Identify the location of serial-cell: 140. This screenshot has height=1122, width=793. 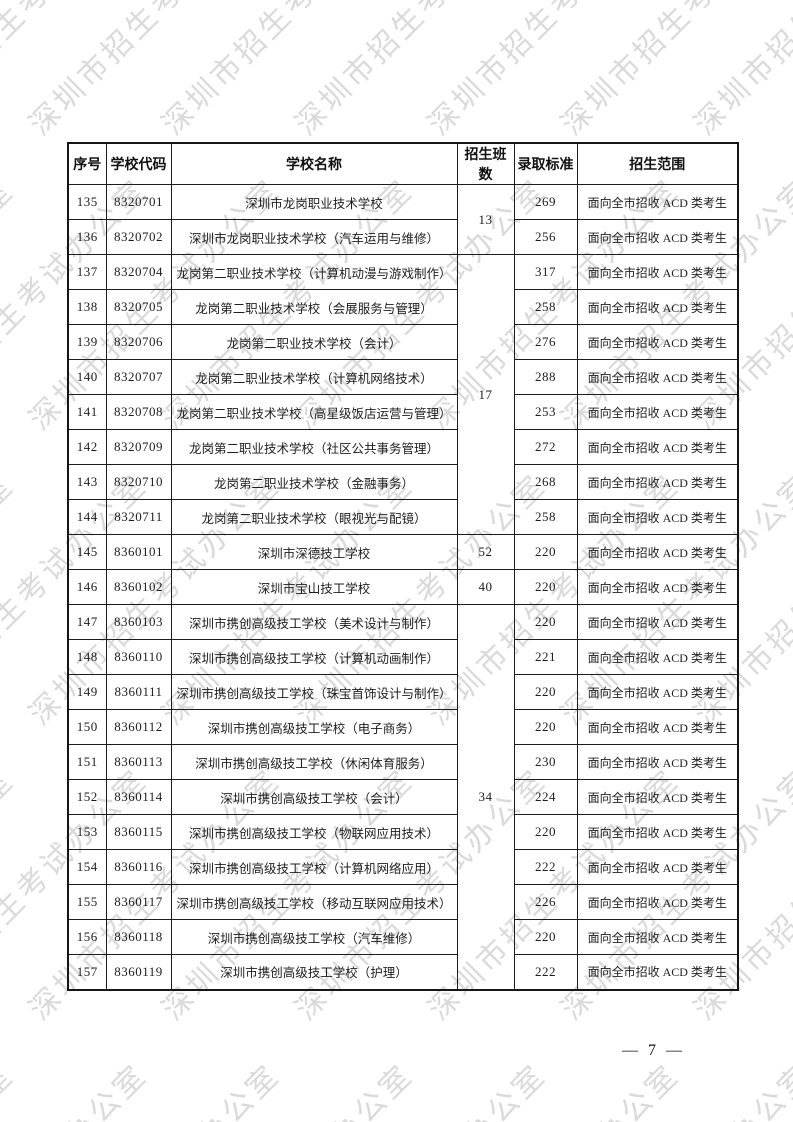
(87, 377).